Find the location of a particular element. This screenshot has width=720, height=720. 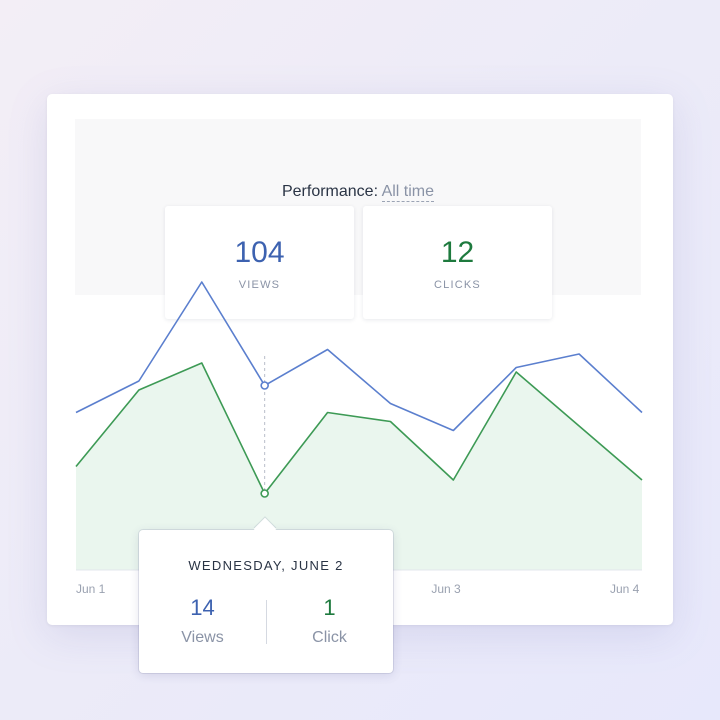

chart-tooltip: WEDNESDAY, JUNE 2 14 Views 1 Click is located at coordinates (266, 595).